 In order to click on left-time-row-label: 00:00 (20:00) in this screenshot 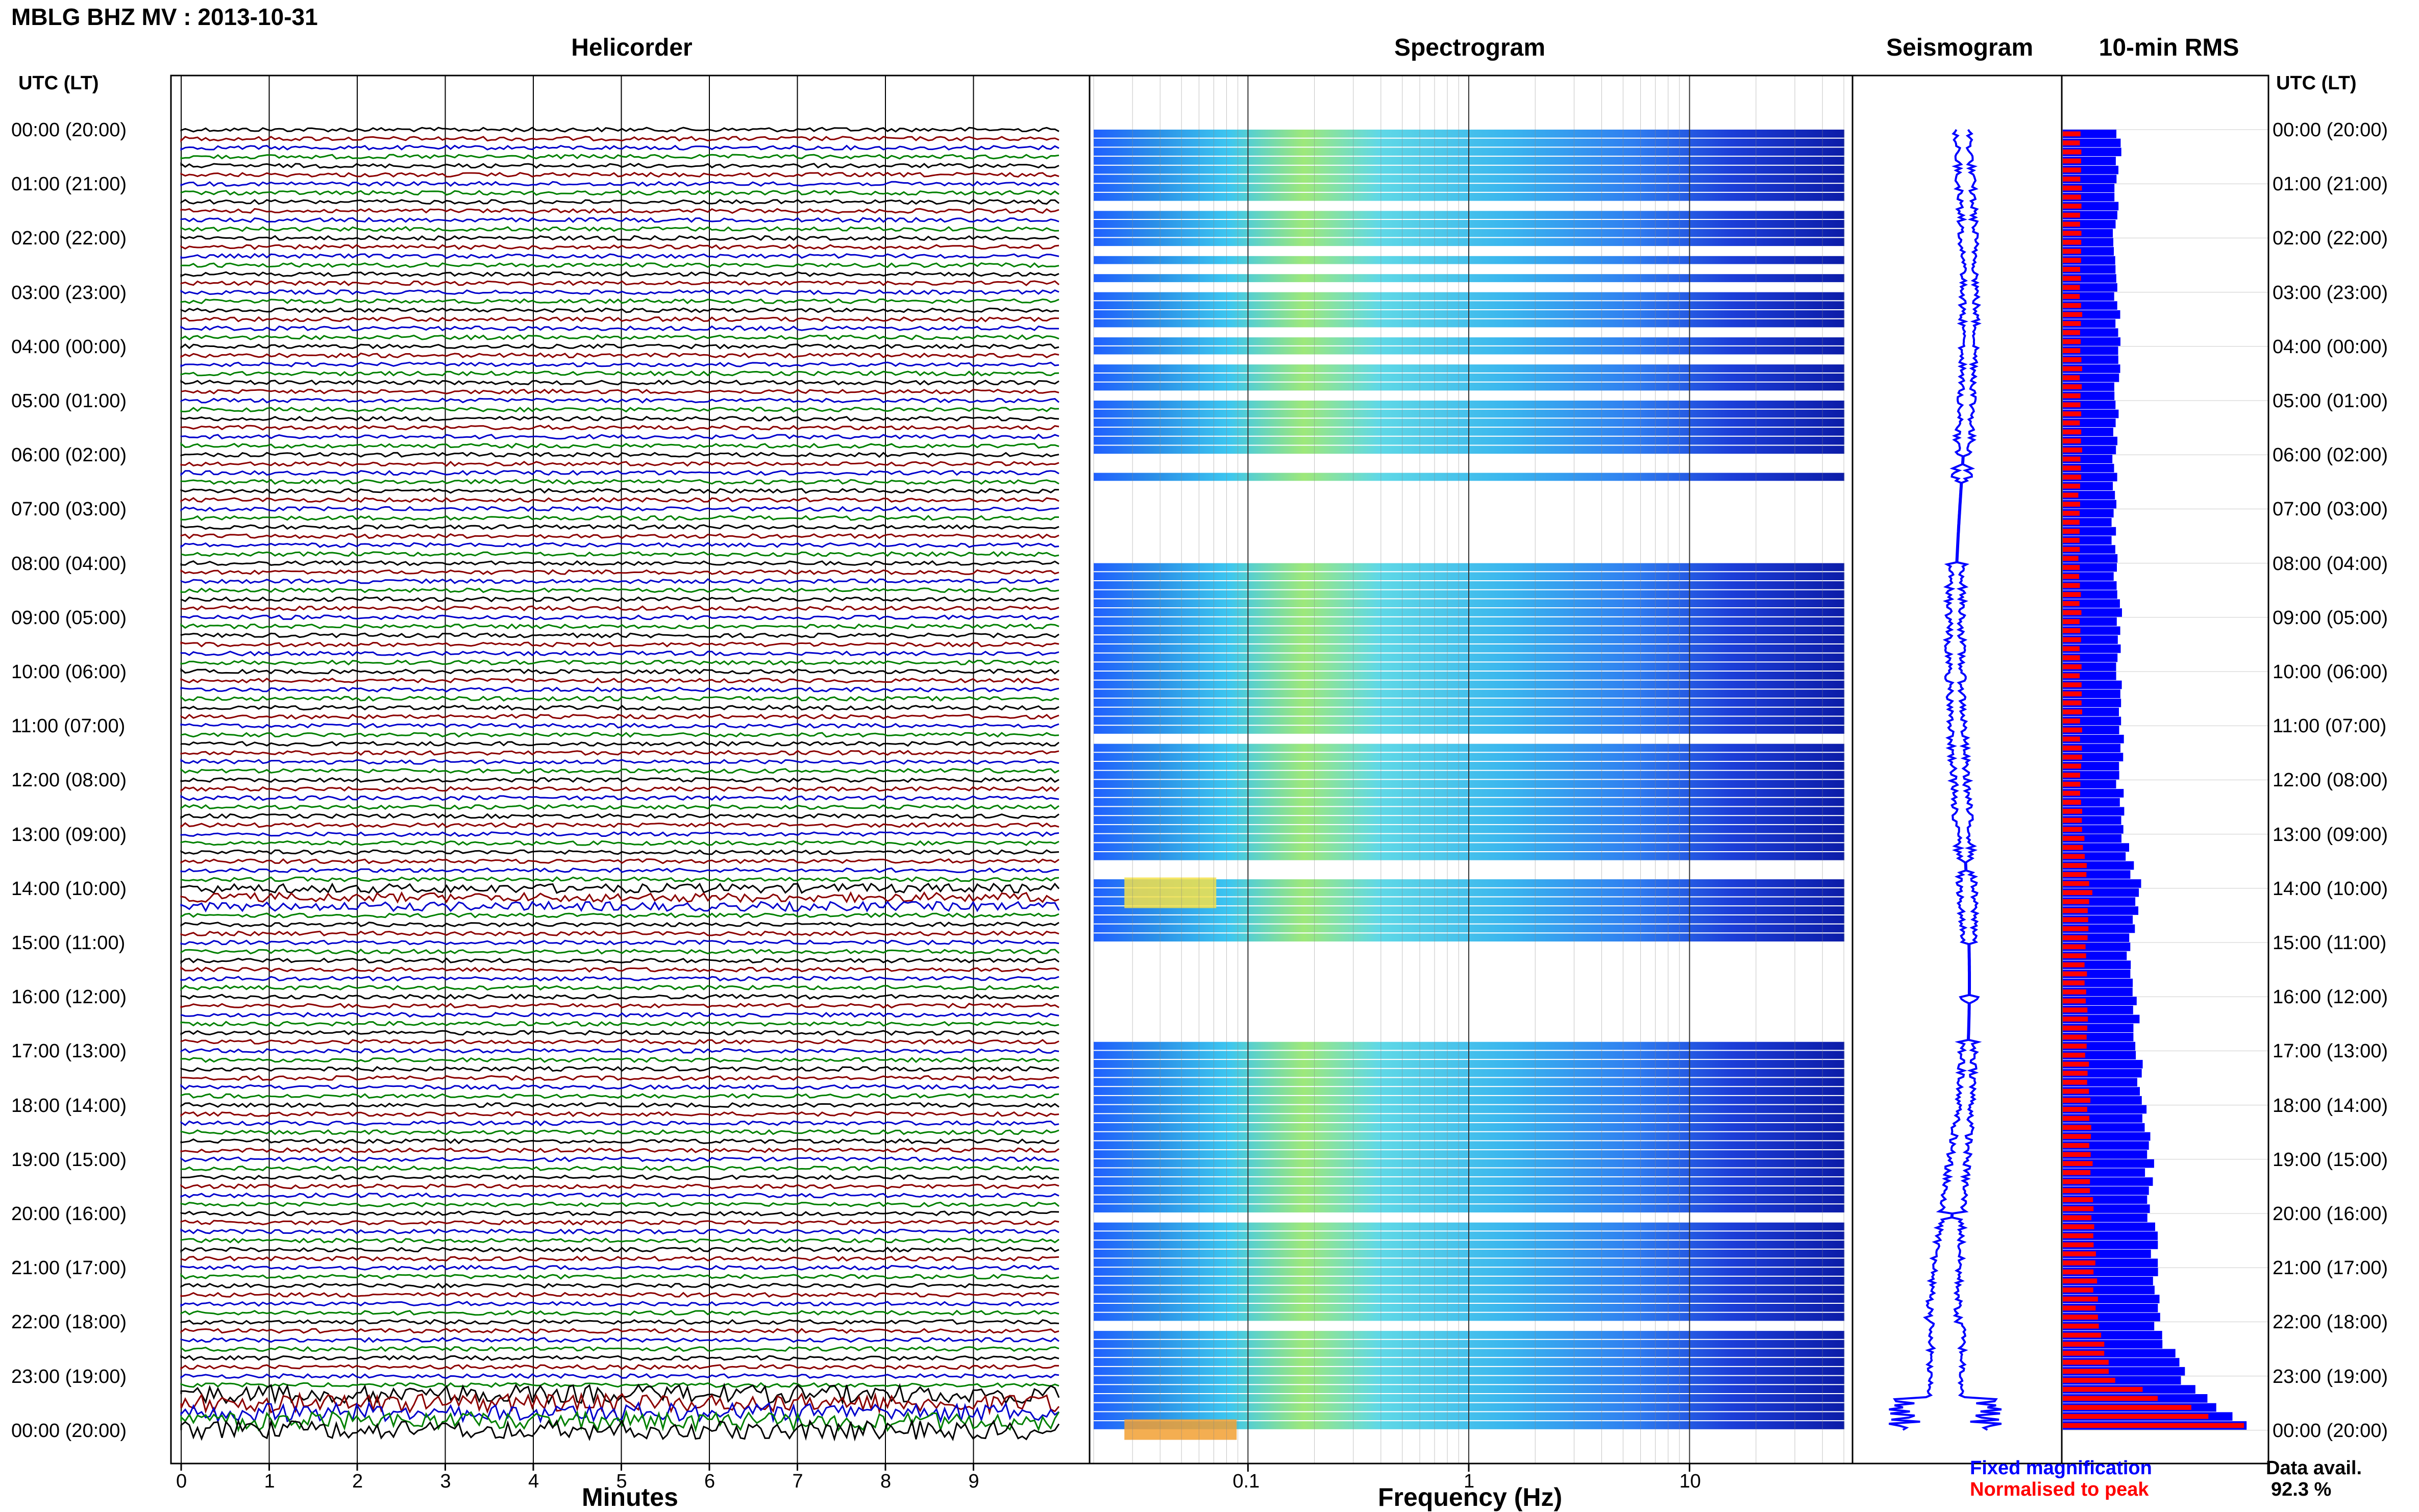, I will do `click(69, 130)`.